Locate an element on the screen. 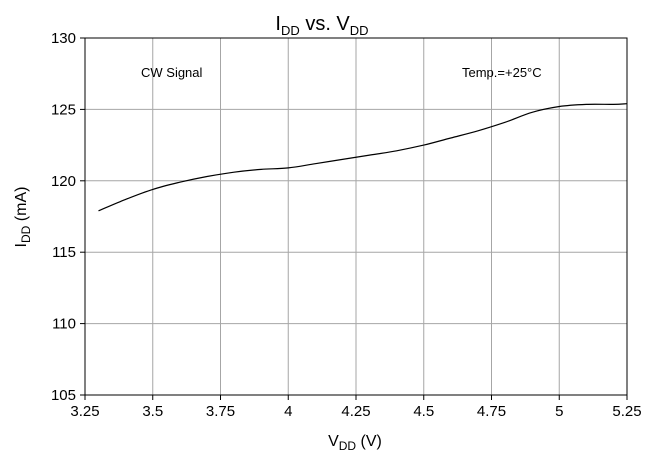  annotation-signal: CW Signal is located at coordinates (172, 72).